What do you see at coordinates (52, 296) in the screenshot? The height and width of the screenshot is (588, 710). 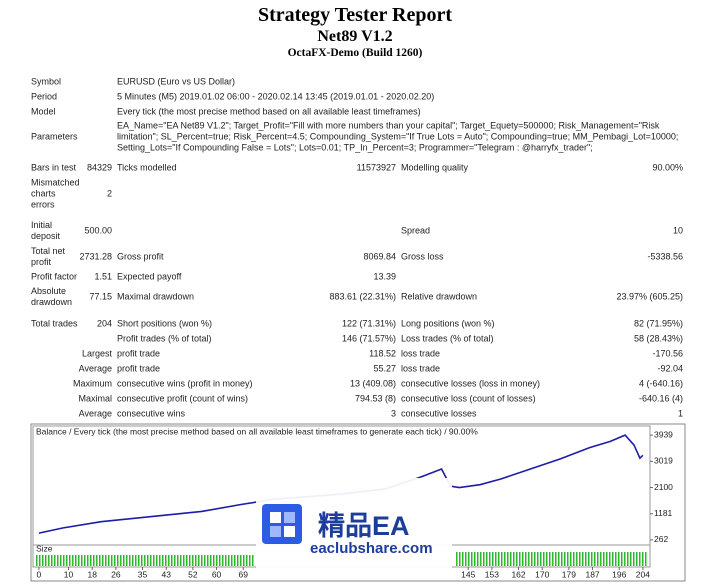 I see `cell: Absolute drawdown` at bounding box center [52, 296].